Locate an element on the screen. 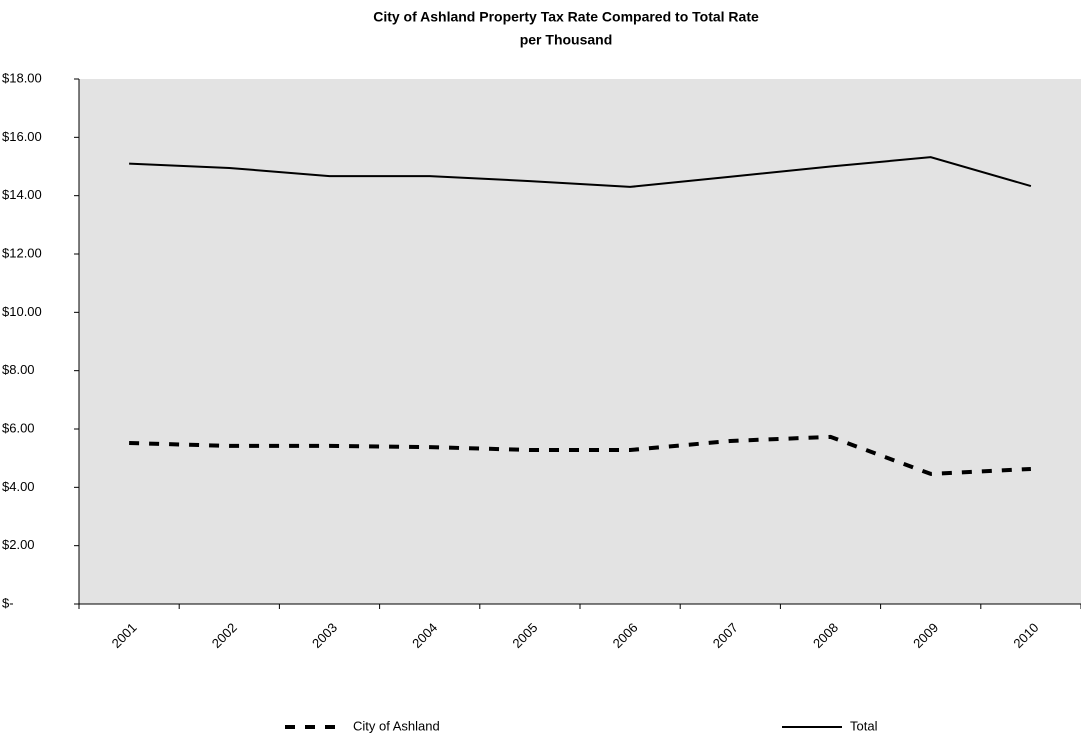 Image resolution: width=1081 pixels, height=737 pixels. x-tick-label: 2005 is located at coordinates (524, 635).